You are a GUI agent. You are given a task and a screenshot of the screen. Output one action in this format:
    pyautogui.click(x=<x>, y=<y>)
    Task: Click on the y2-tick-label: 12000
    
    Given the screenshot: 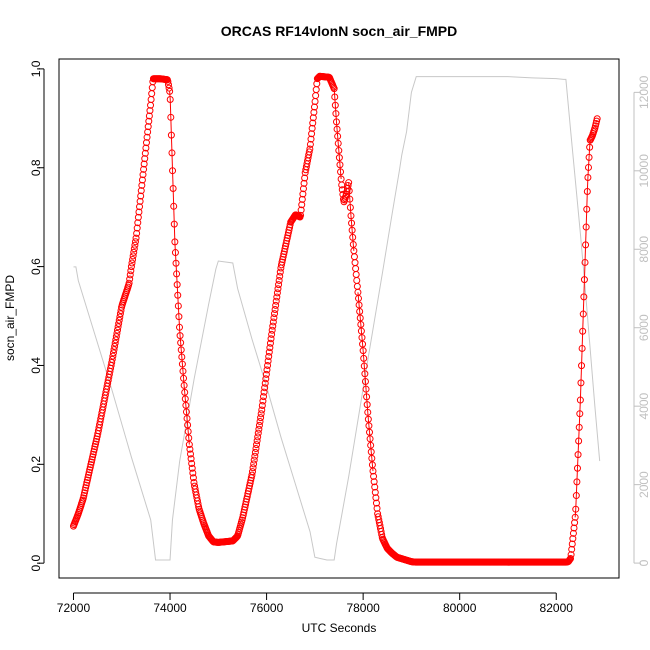 What is the action you would take?
    pyautogui.click(x=643, y=92)
    